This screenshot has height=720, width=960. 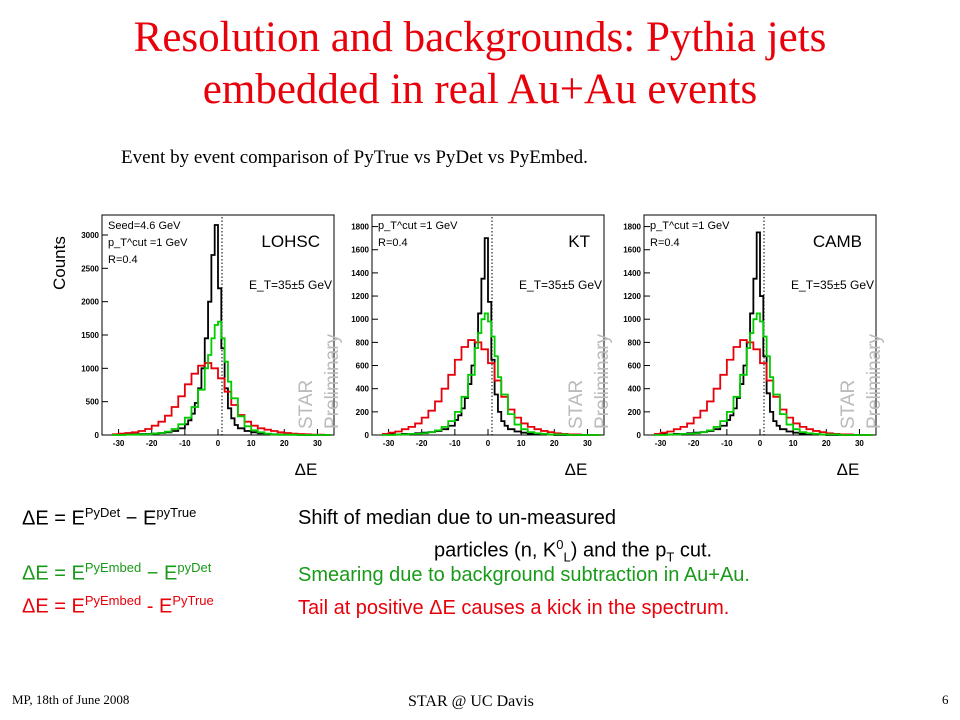 What do you see at coordinates (567, 557) in the screenshot?
I see `note-shift-sub: L` at bounding box center [567, 557].